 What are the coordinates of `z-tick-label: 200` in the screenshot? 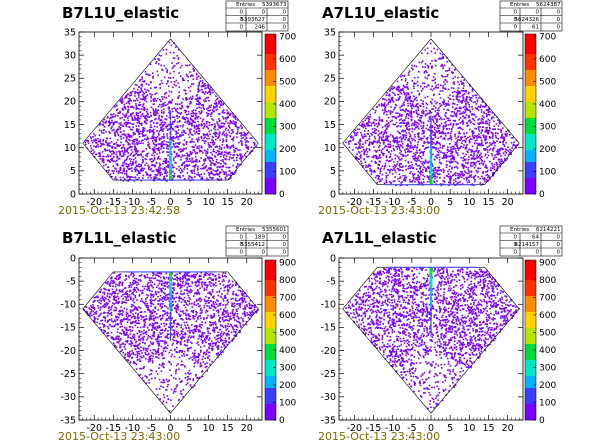 It's located at (547, 150).